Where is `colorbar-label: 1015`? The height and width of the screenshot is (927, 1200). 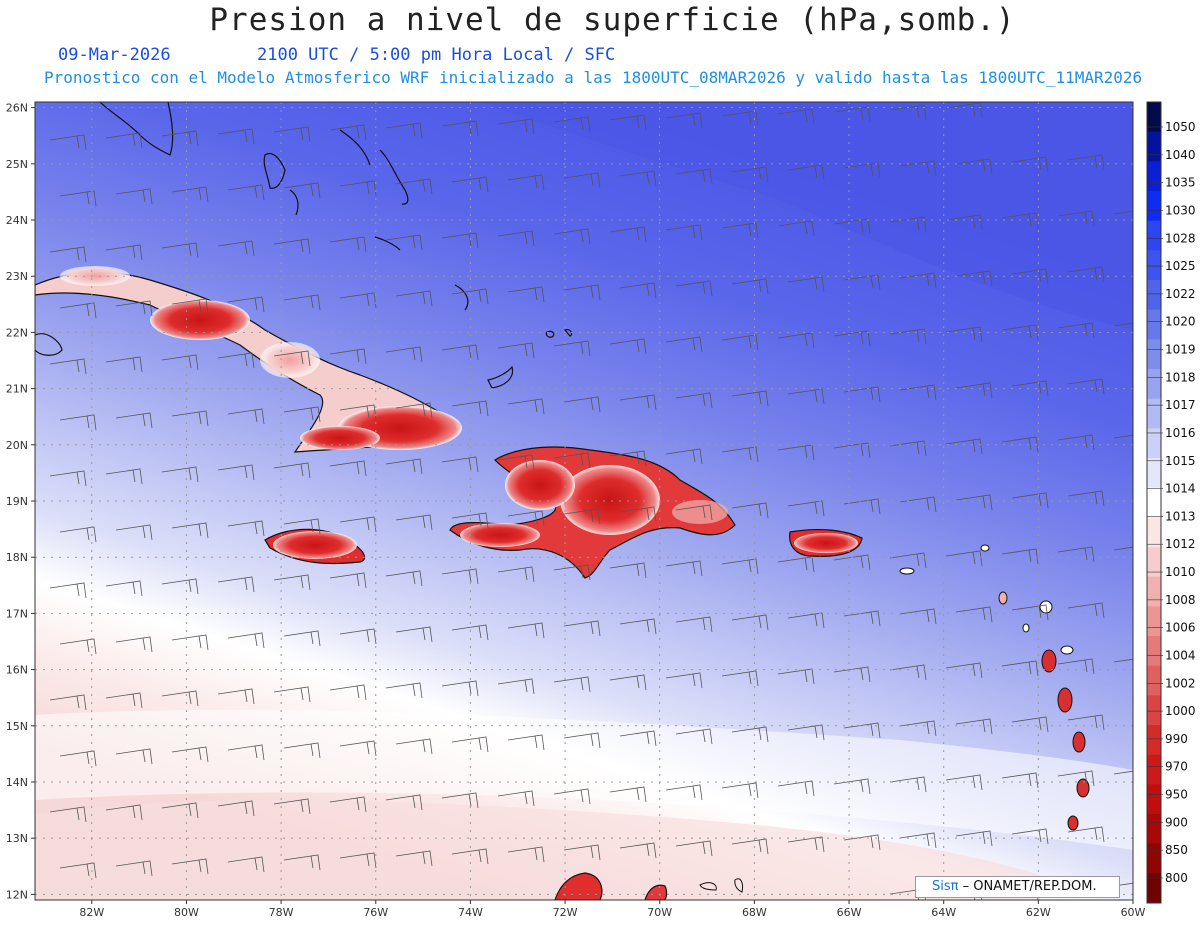
colorbar-label: 1015 is located at coordinates (1180, 461).